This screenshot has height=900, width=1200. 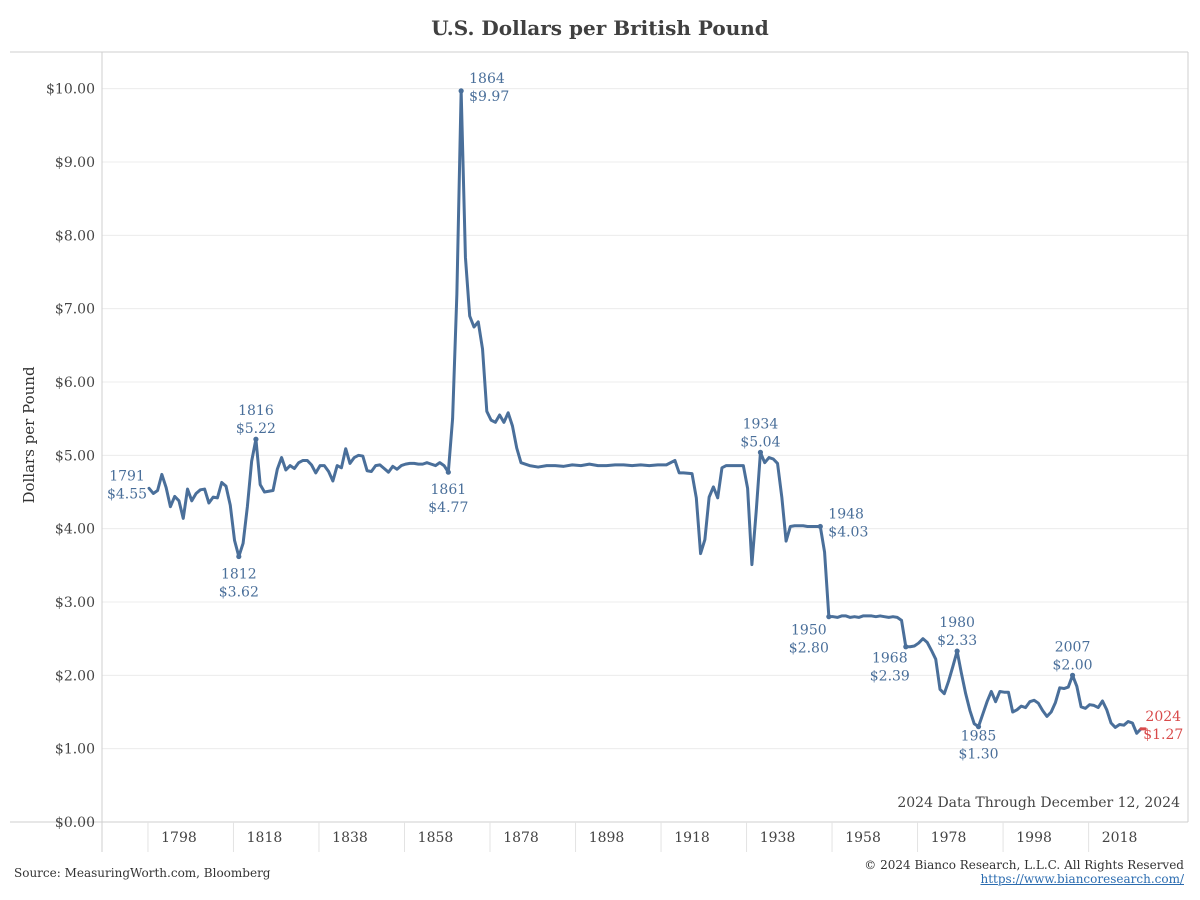 What do you see at coordinates (957, 641) in the screenshot?
I see `annotation-value: $2.33` at bounding box center [957, 641].